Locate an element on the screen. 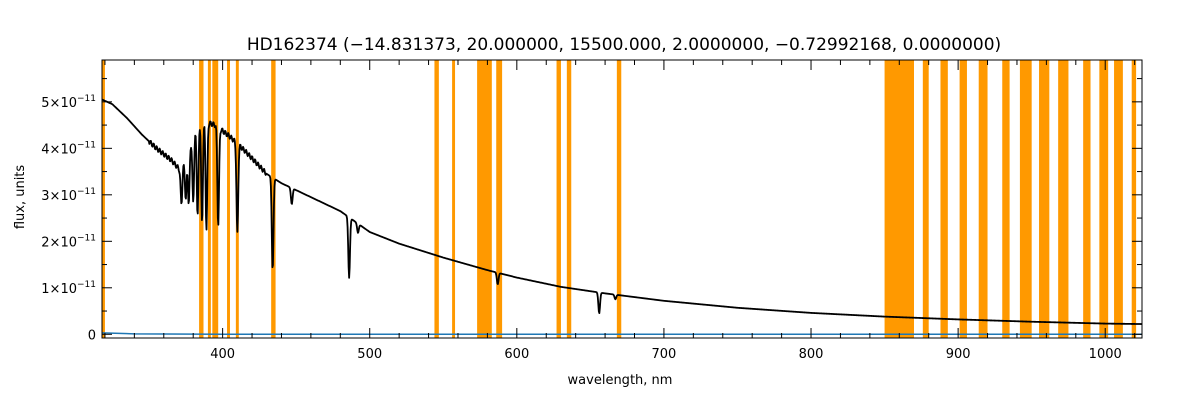 This screenshot has width=1200, height=400. y-tick-label: 5×10⁻¹¹ is located at coordinates (68, 102).